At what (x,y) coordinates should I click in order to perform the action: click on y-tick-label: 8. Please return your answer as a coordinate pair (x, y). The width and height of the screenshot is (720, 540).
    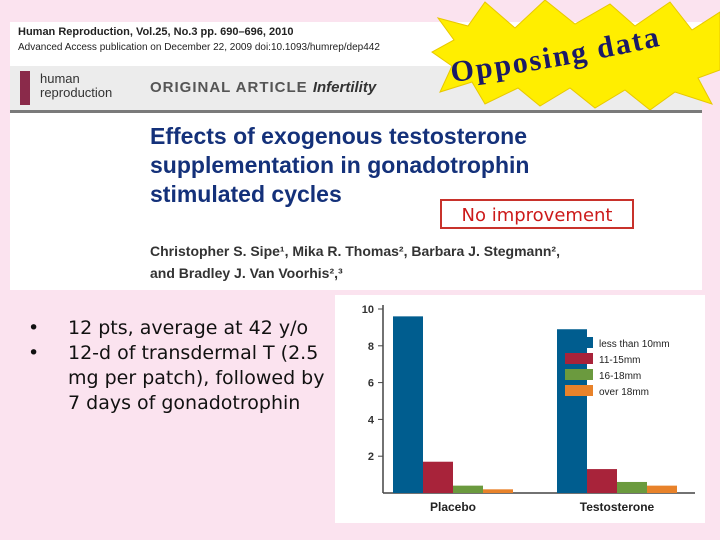
    Looking at the image, I should click on (371, 347).